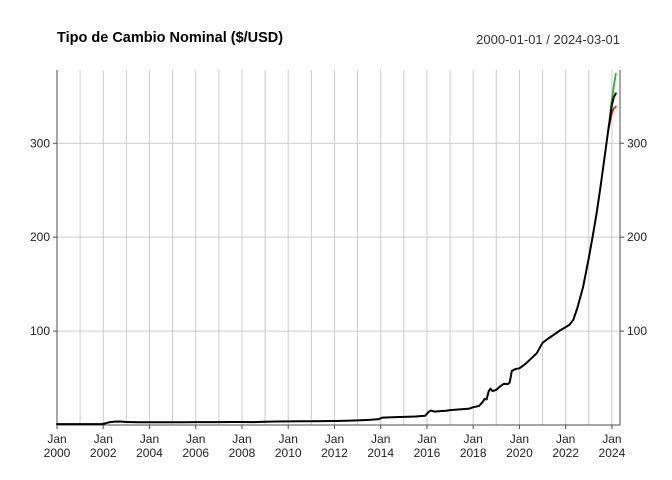  Describe the element at coordinates (427, 453) in the screenshot. I see `x-tick-year-label: 2016` at that location.